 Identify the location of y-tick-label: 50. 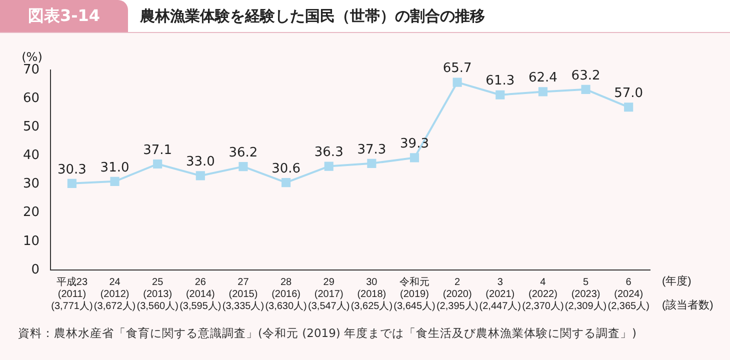
(31, 127).